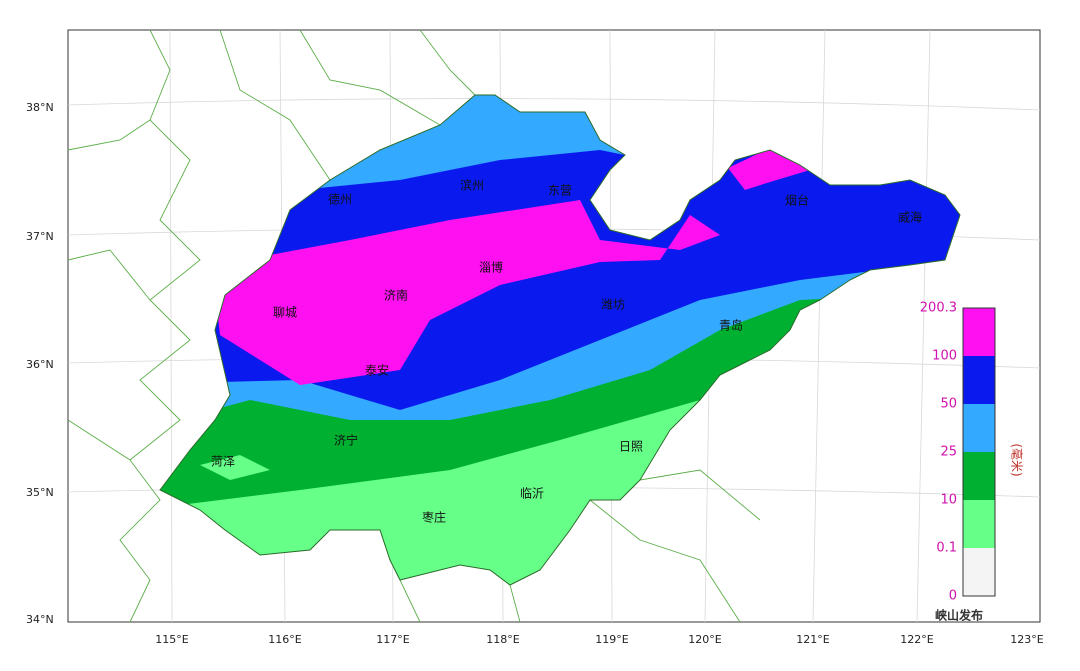 This screenshot has width=1080, height=671. I want to click on lon-label: 122°E, so click(916, 639).